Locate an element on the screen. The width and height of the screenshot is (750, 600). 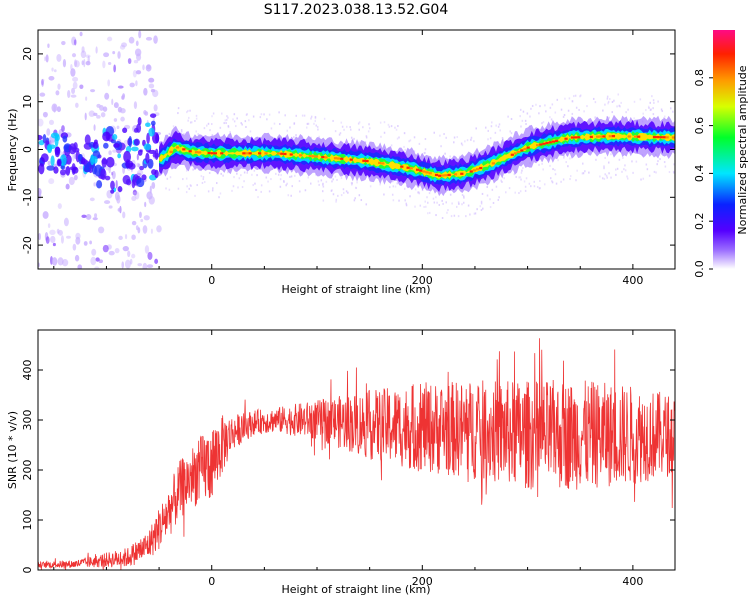
colorbar-gradient is located at coordinates (724, 149).